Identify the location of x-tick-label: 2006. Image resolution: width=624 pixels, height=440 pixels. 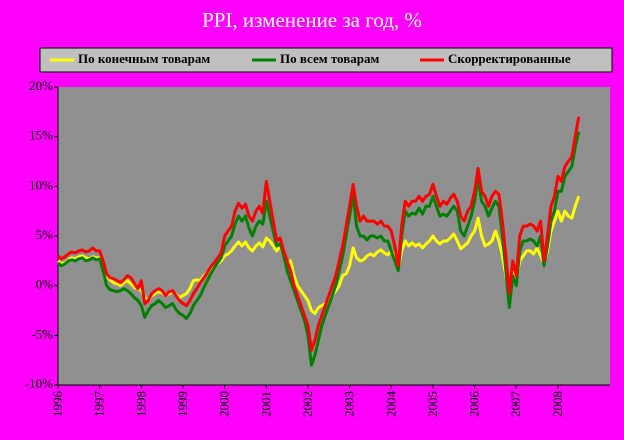
(474, 404).